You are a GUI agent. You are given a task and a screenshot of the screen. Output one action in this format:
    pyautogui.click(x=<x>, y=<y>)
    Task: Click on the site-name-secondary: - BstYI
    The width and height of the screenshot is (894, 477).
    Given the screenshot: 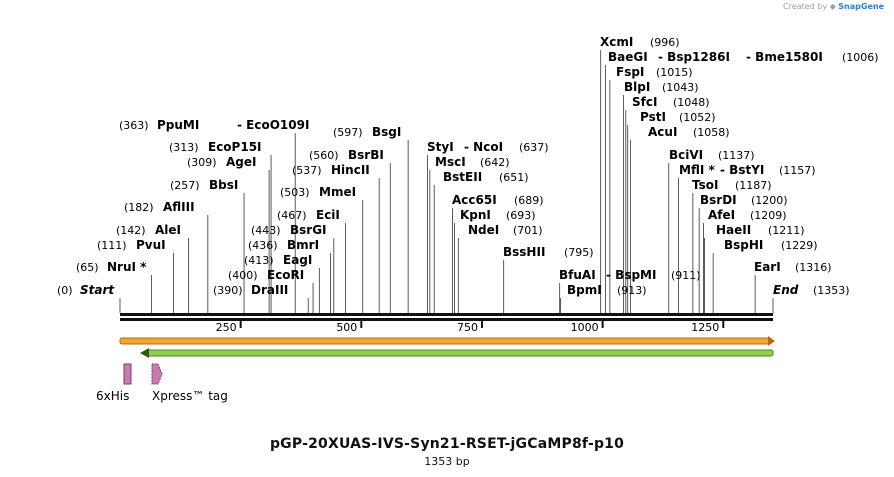 What is the action you would take?
    pyautogui.click(x=742, y=170)
    